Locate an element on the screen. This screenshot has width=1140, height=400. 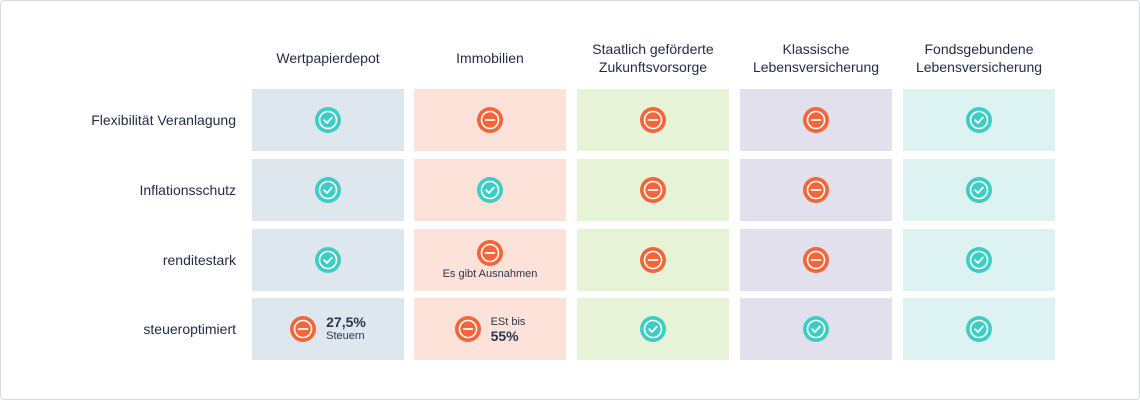
cell-depot-flexibilitaet is located at coordinates (328, 120).